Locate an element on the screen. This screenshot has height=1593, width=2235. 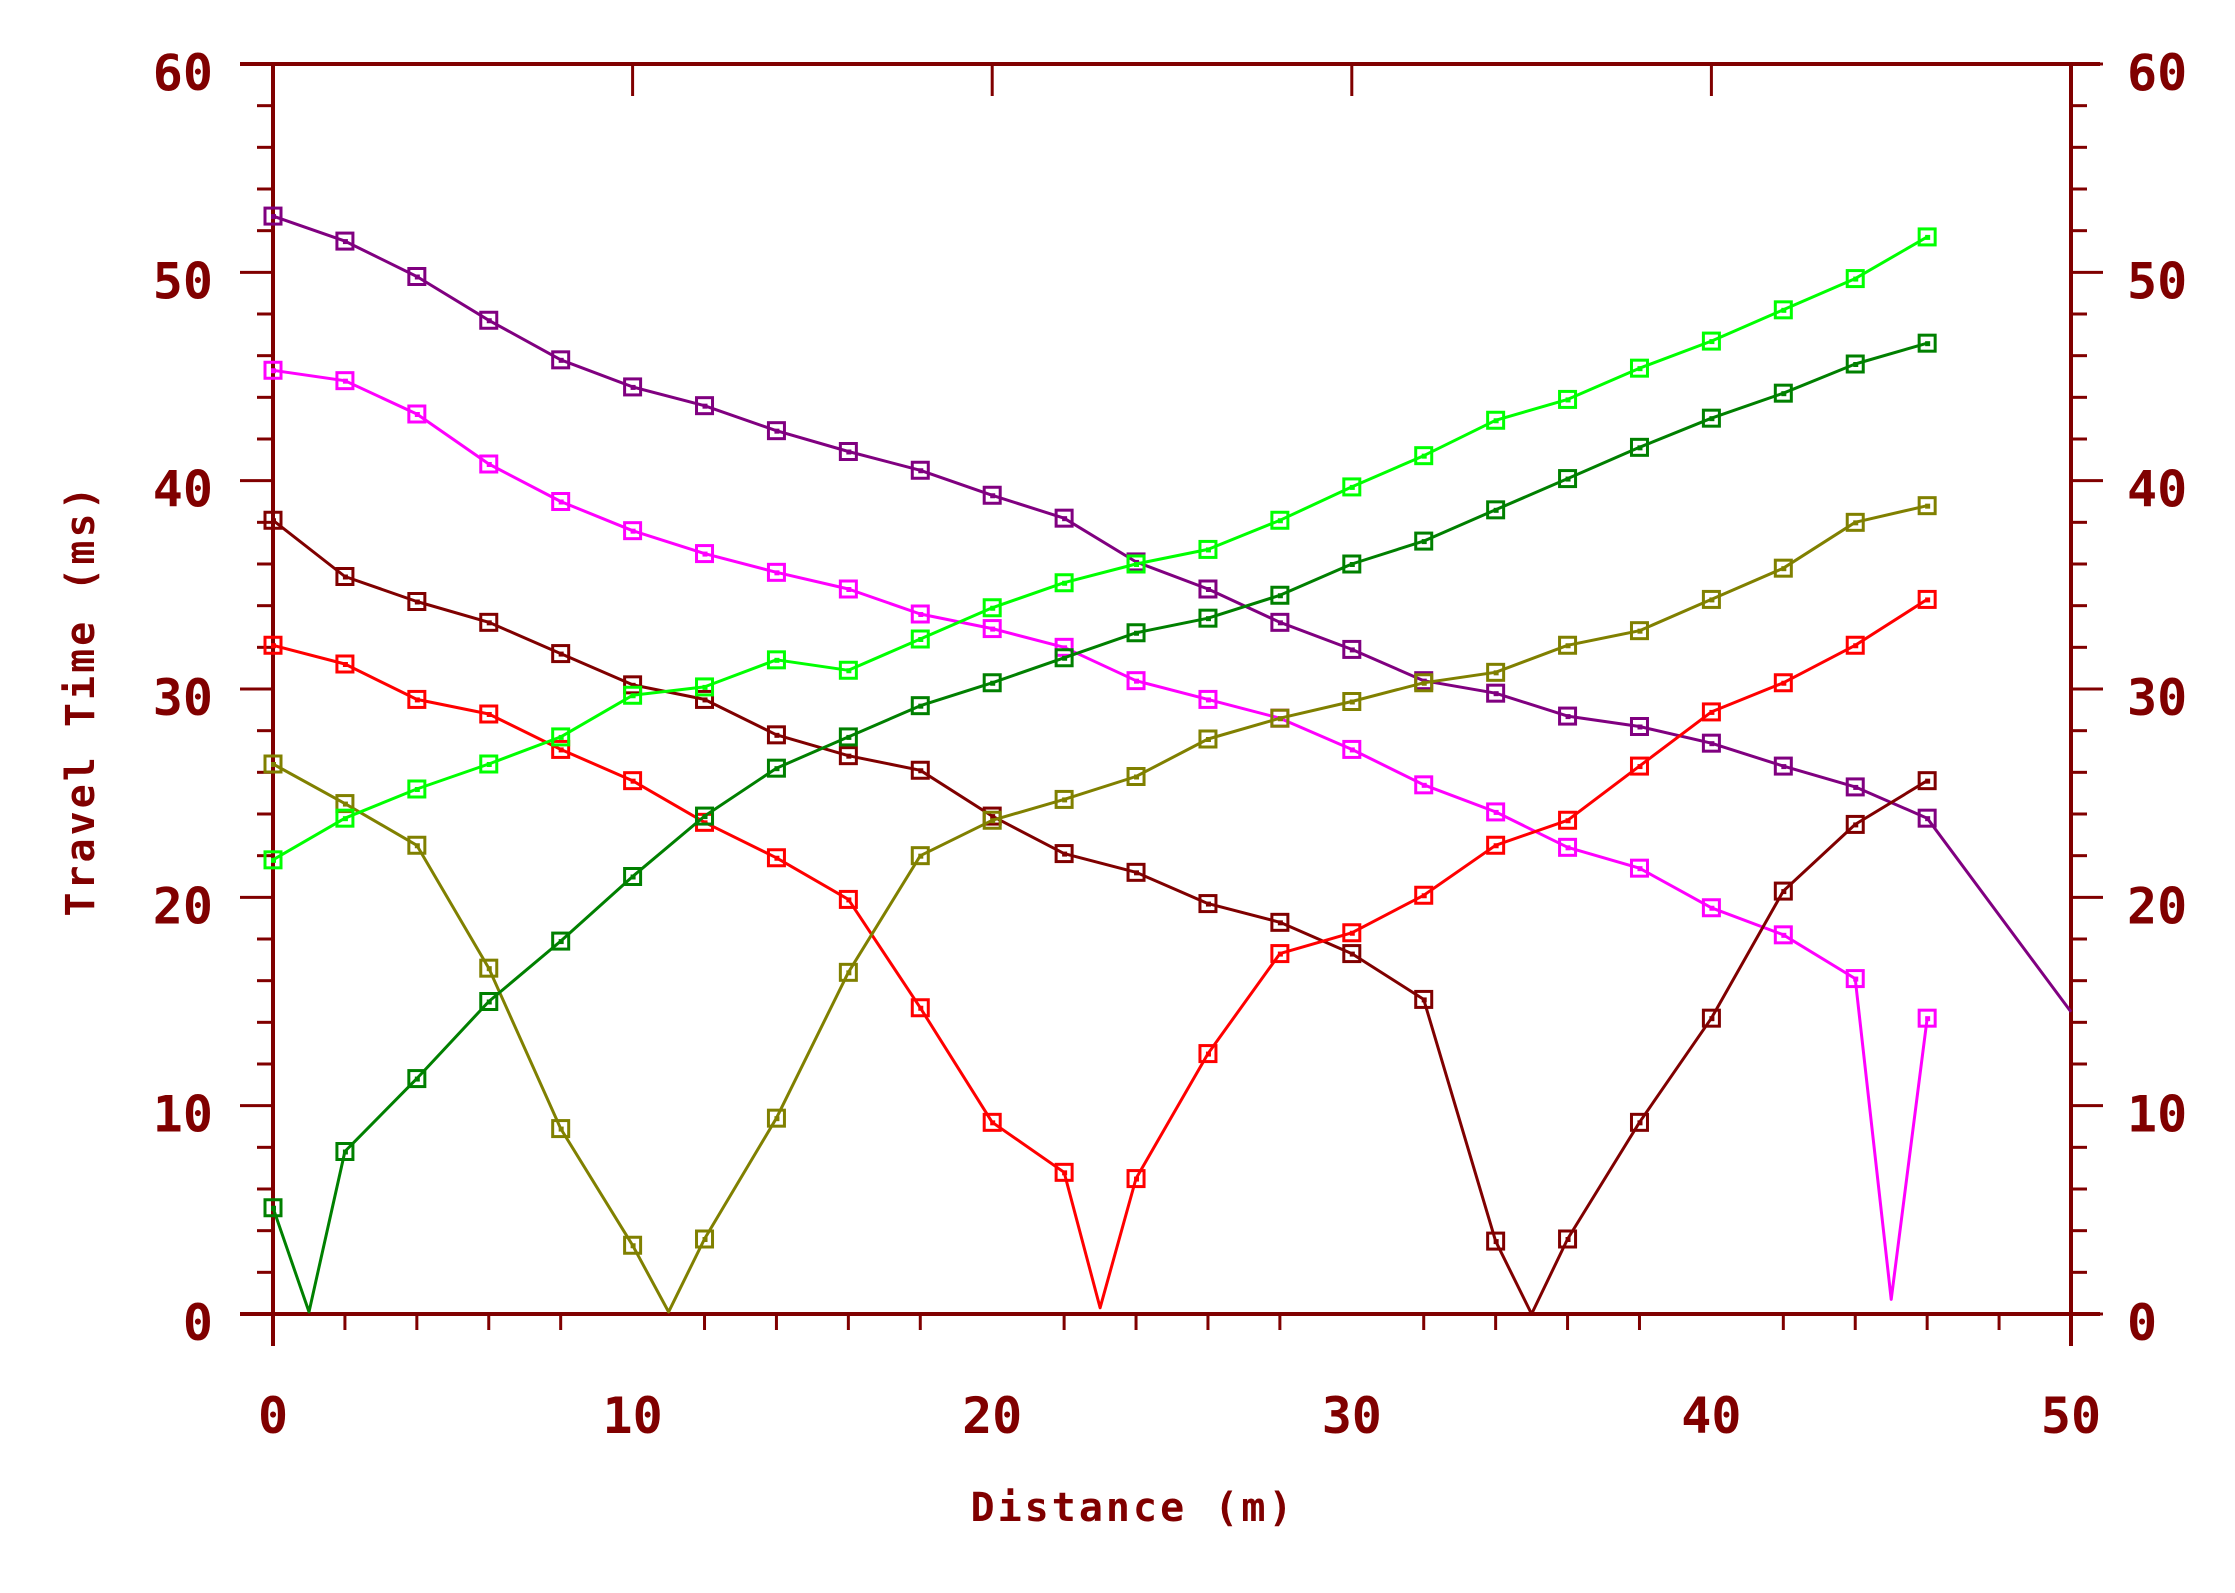
y-tick-label-left: 40 is located at coordinates (183, 490).